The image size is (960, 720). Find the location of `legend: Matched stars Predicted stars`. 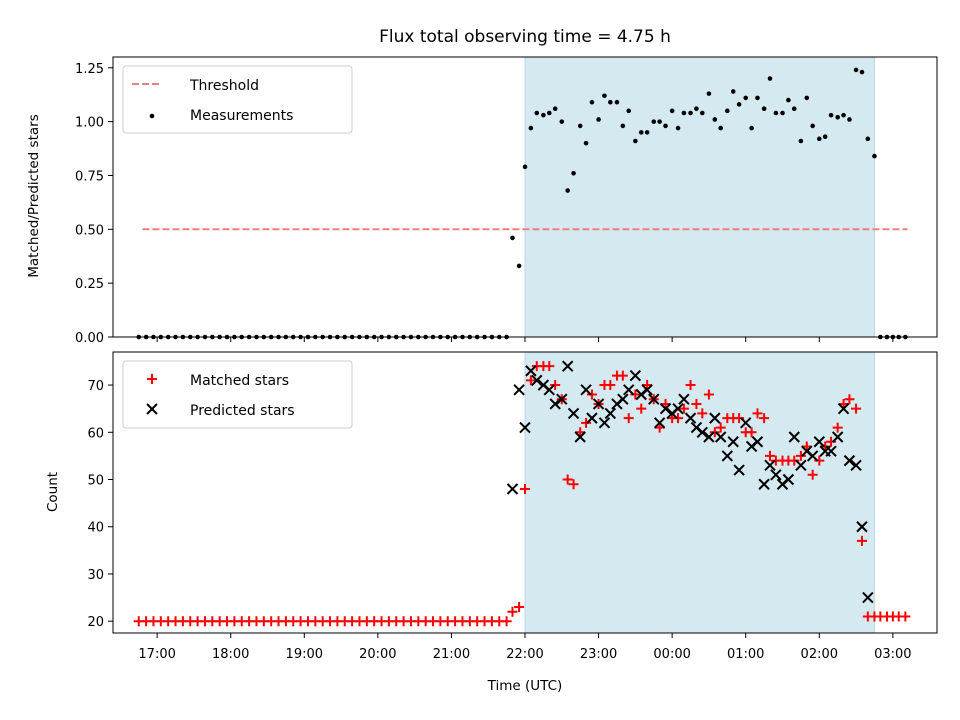

legend: Matched stars Predicted stars is located at coordinates (237, 394).